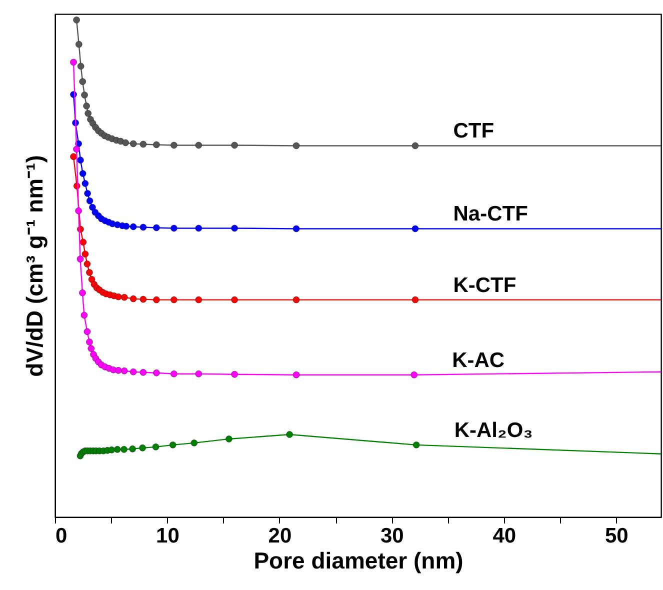 This screenshot has height=590, width=663. Describe the element at coordinates (616, 536) in the screenshot. I see `x-tick-label: 50` at that location.